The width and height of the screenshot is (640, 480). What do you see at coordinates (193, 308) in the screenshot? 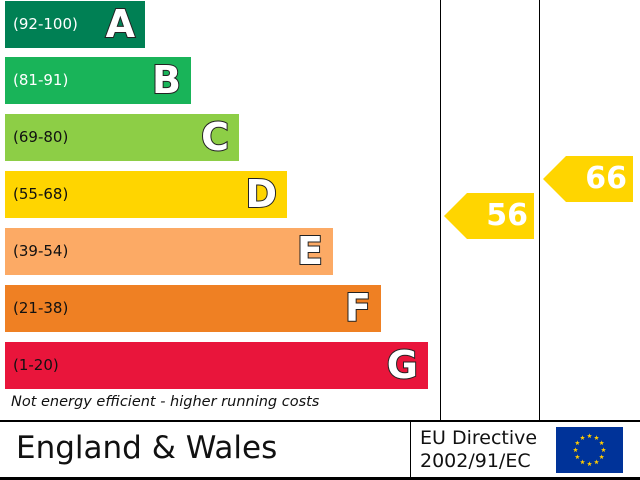
I see `band-f: (21-38) F` at bounding box center [193, 308].